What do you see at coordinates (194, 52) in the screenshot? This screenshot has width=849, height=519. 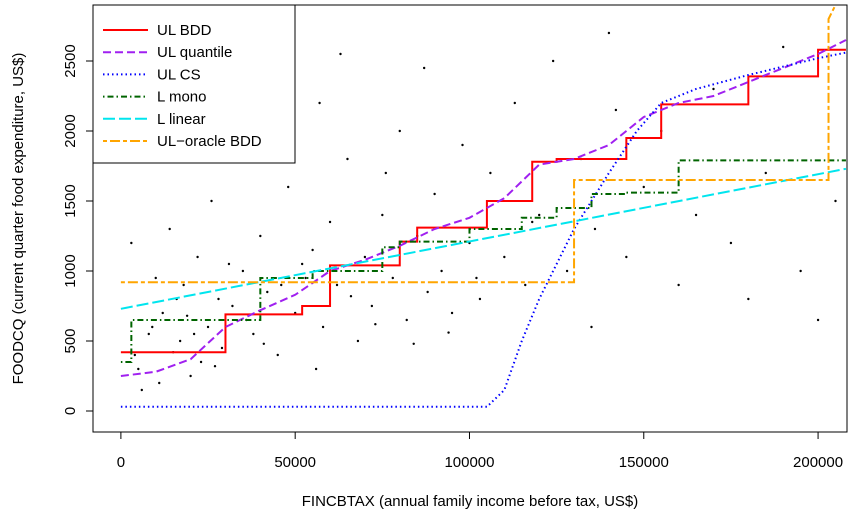 I see `legend-label: UL quantile` at bounding box center [194, 52].